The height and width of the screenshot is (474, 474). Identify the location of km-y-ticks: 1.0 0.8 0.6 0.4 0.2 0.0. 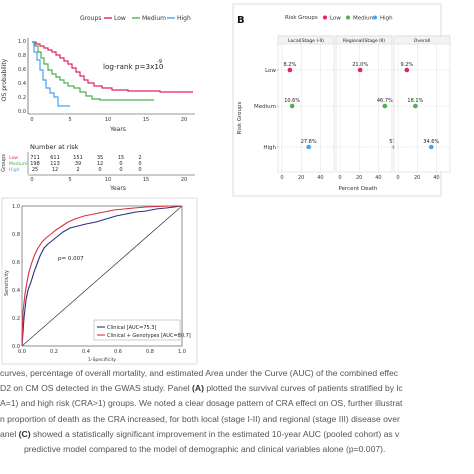
(22, 77).